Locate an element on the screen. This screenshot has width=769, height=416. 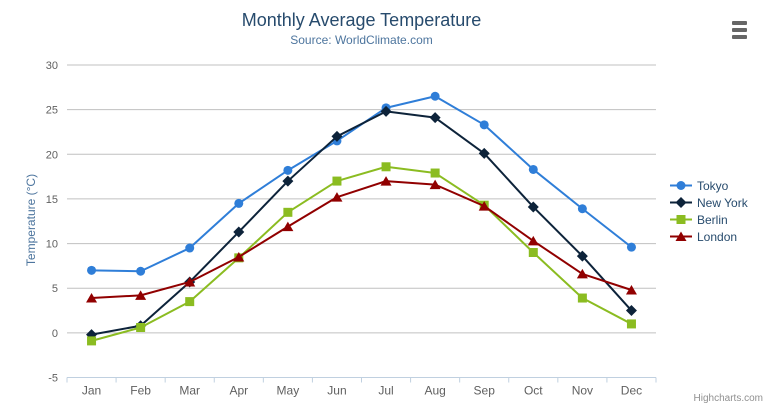
point-berlin-mar is located at coordinates (190, 302).